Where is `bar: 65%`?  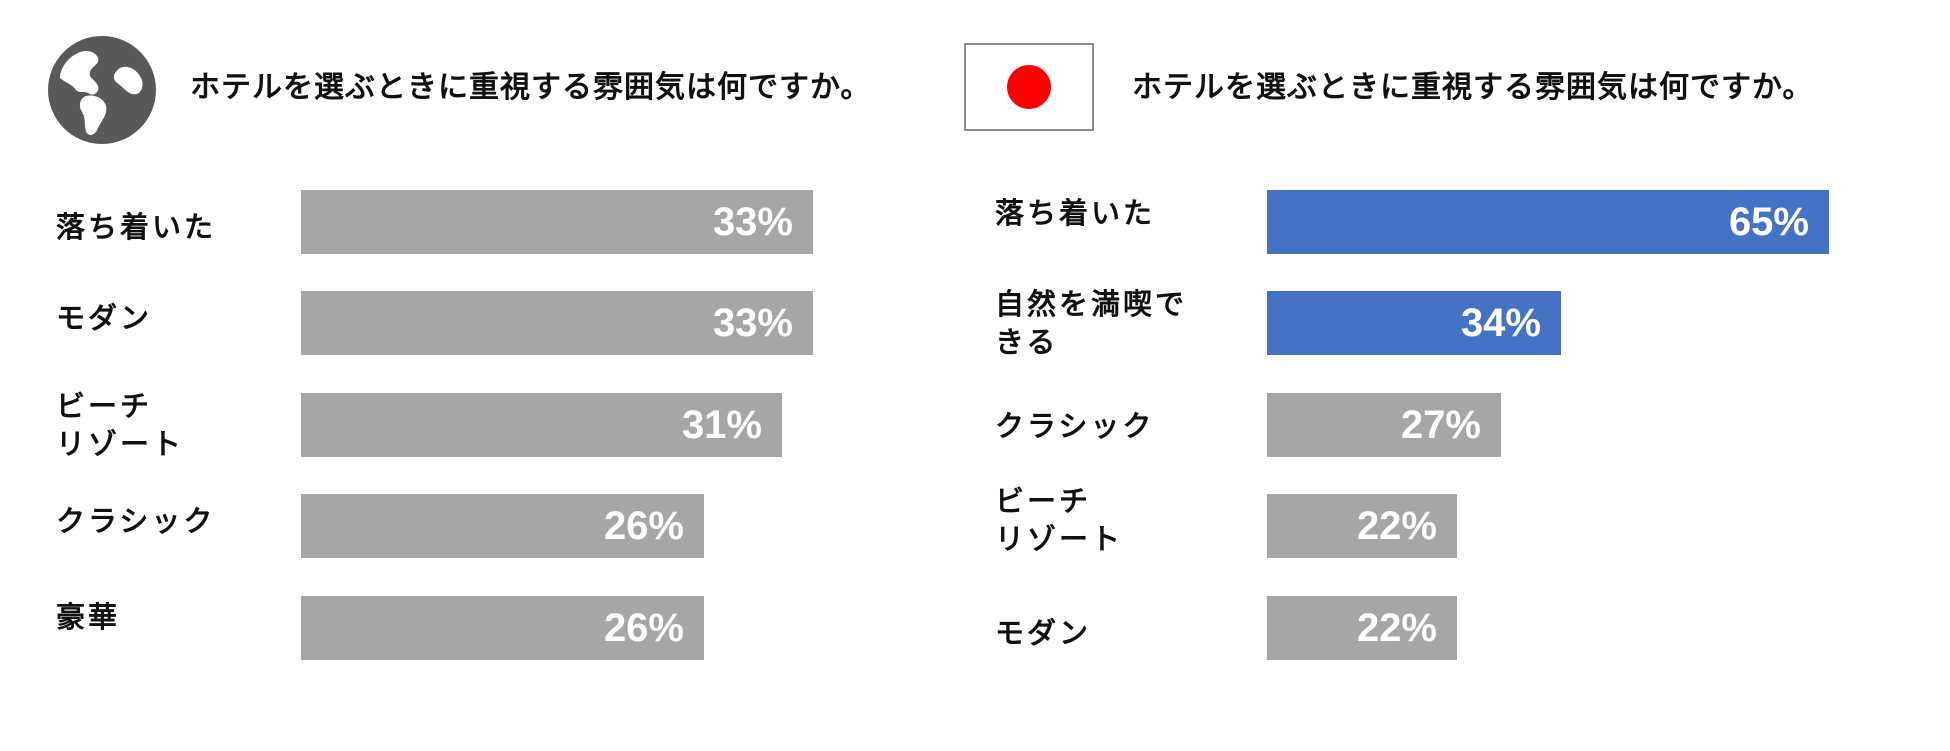 bar: 65% is located at coordinates (1548, 222).